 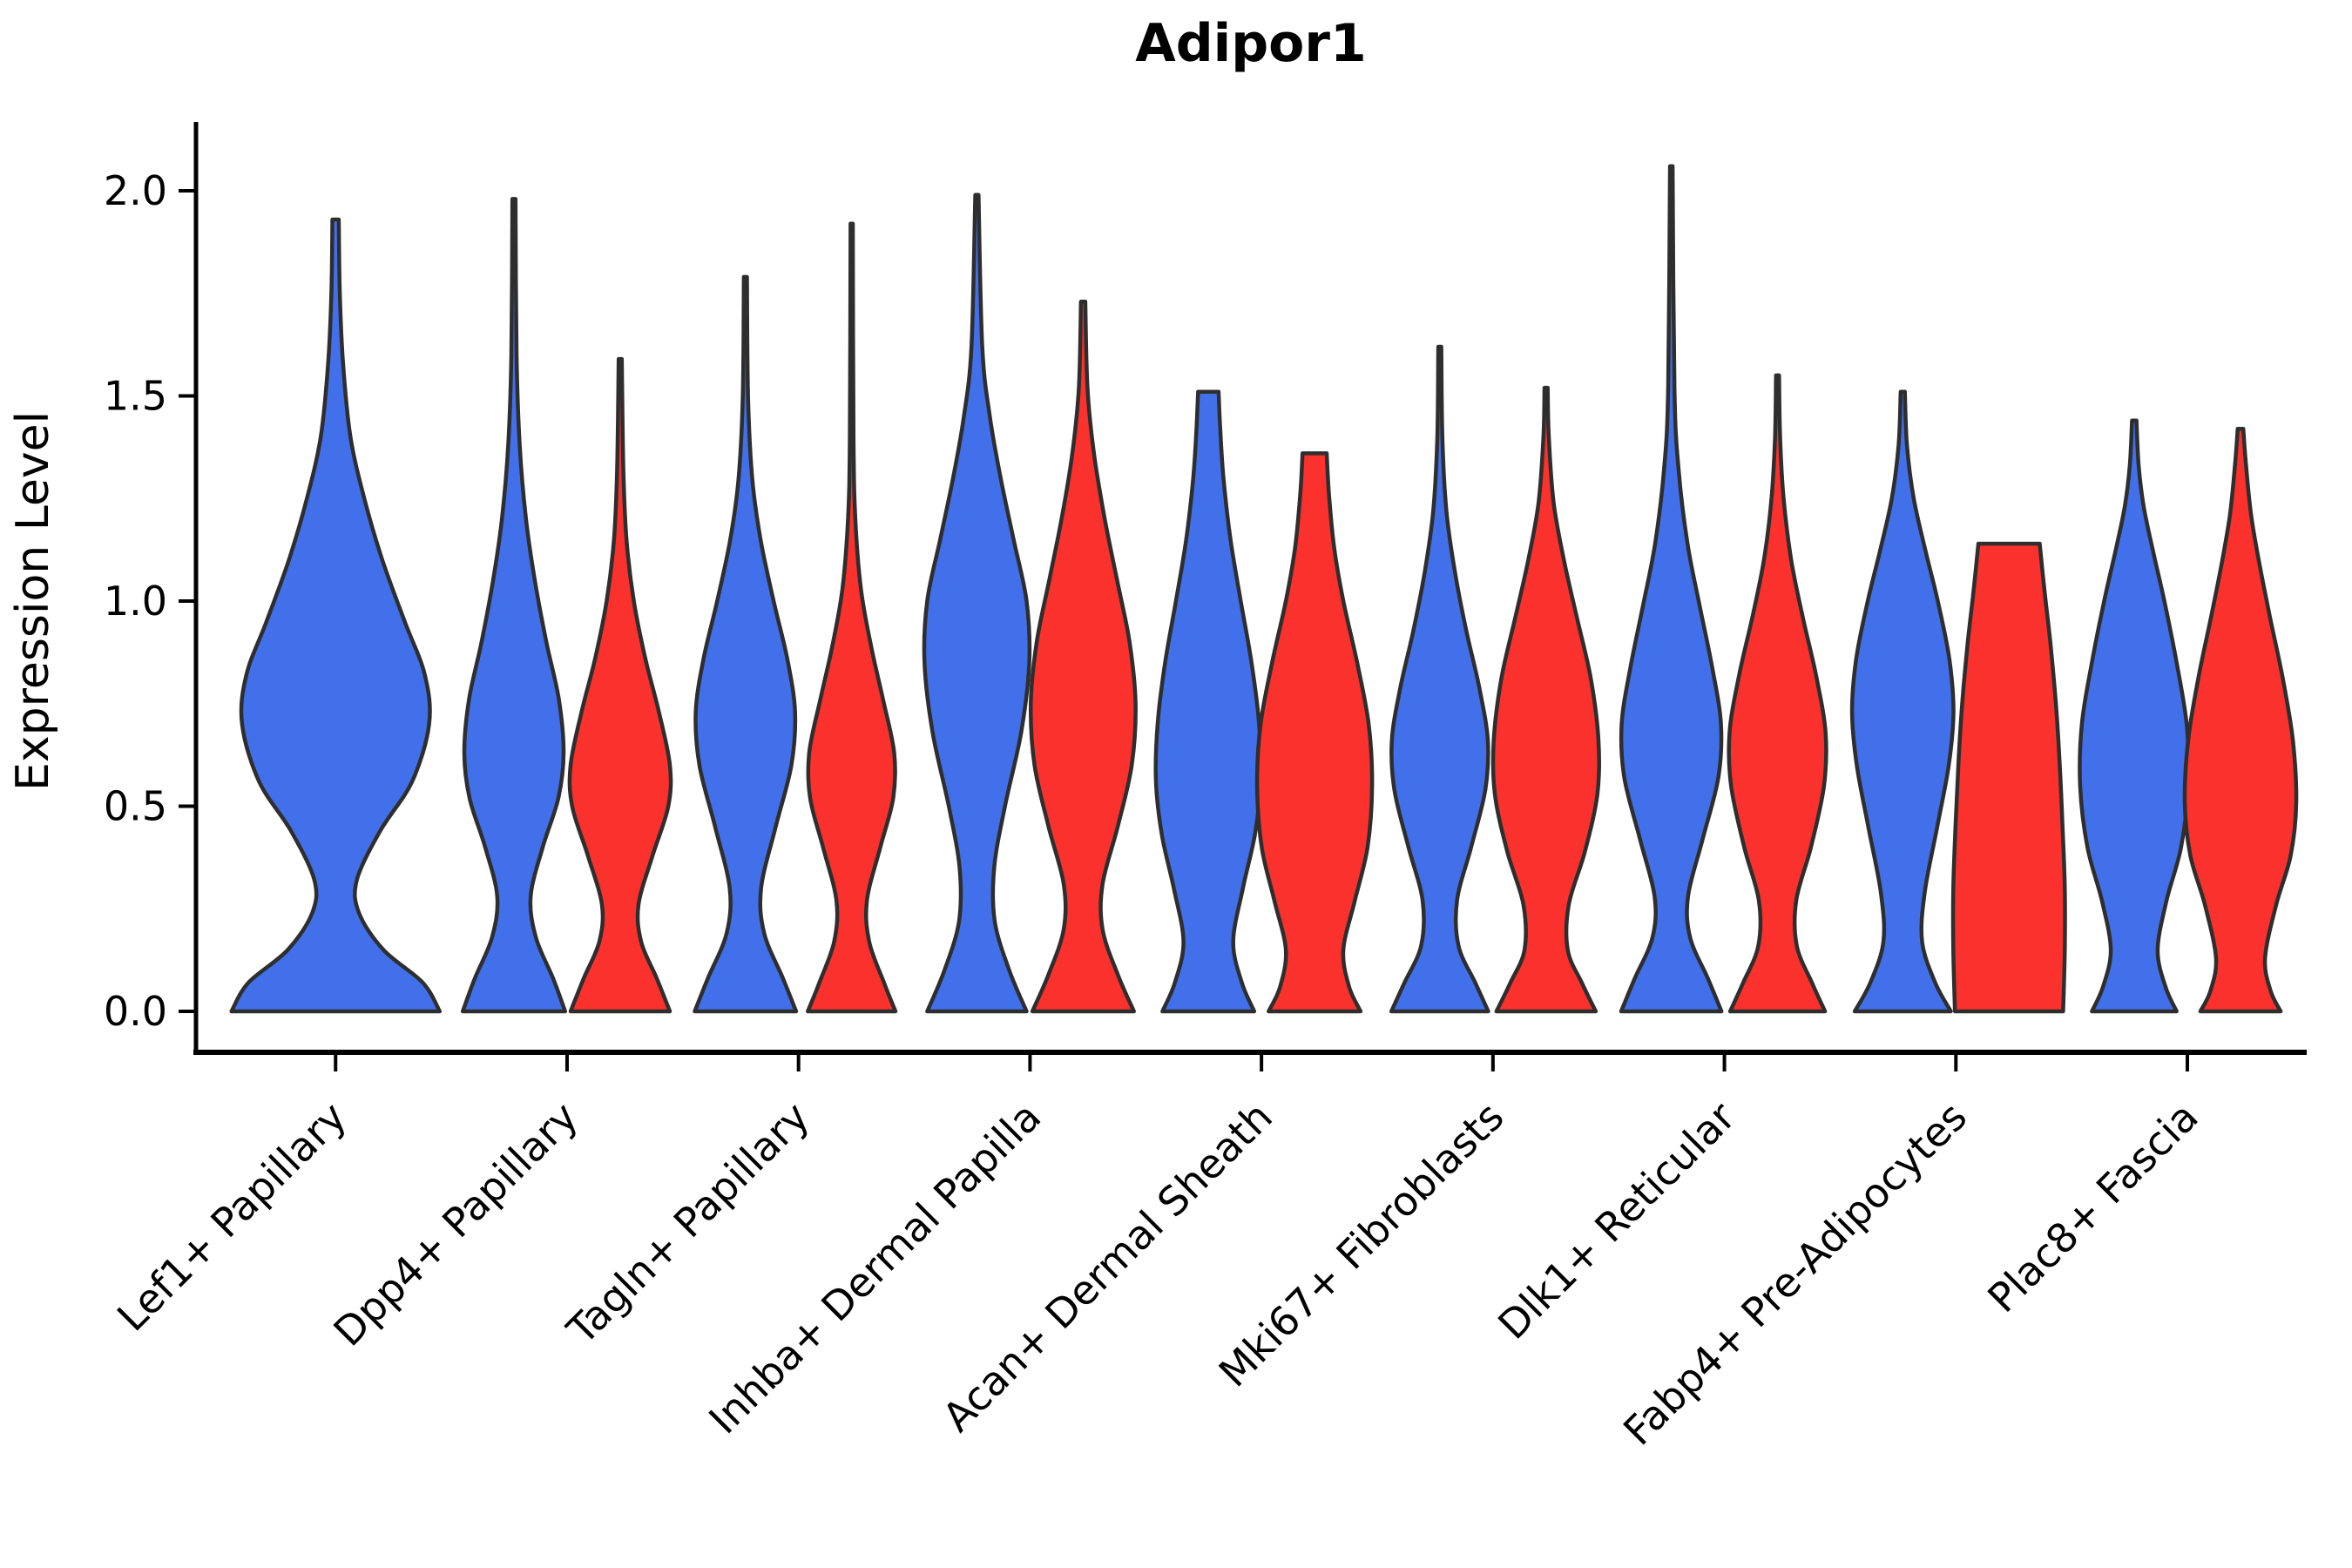 What do you see at coordinates (746, 644) in the screenshot?
I see `violin-blue-tagln-papillary` at bounding box center [746, 644].